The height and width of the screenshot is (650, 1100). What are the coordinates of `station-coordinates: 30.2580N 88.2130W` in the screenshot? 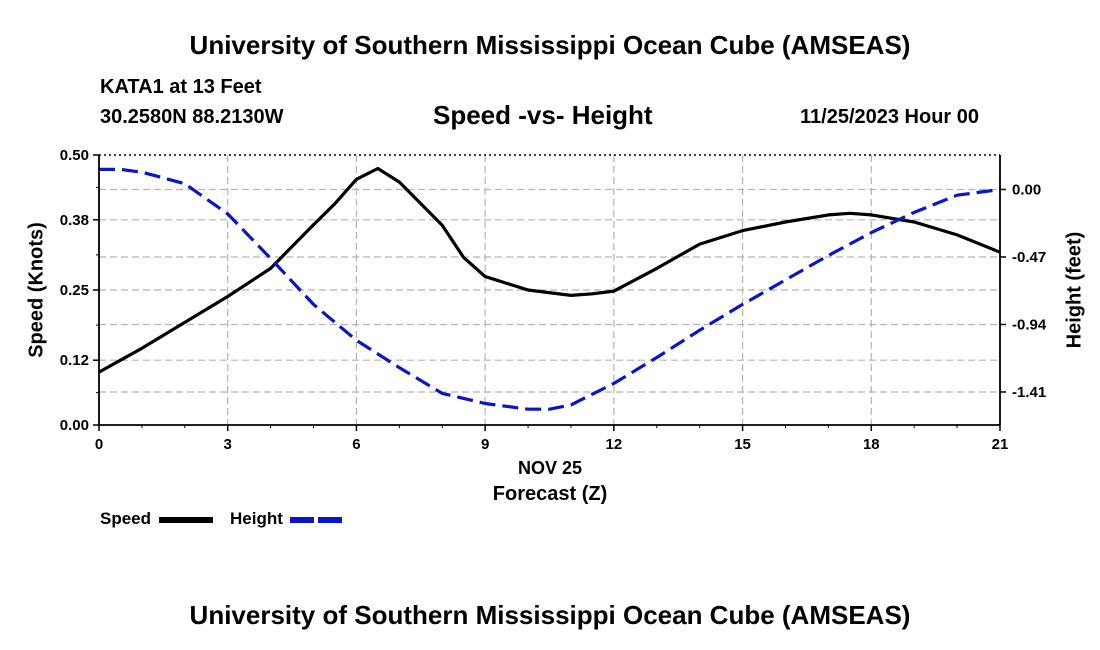 It's located at (192, 117).